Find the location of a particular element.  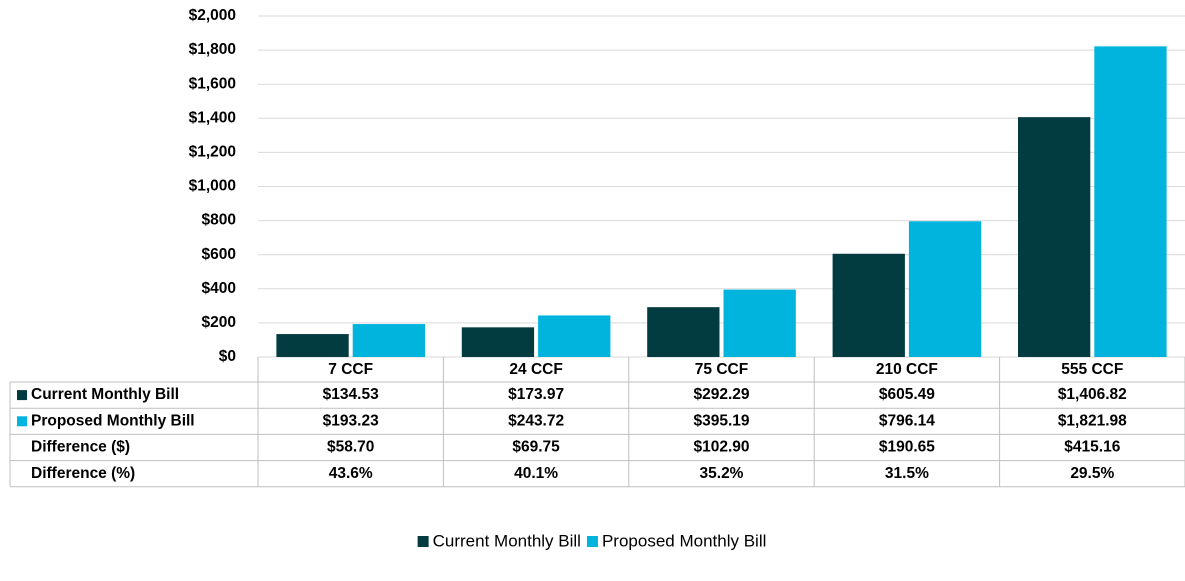

table-cell: $395.19 is located at coordinates (721, 420).